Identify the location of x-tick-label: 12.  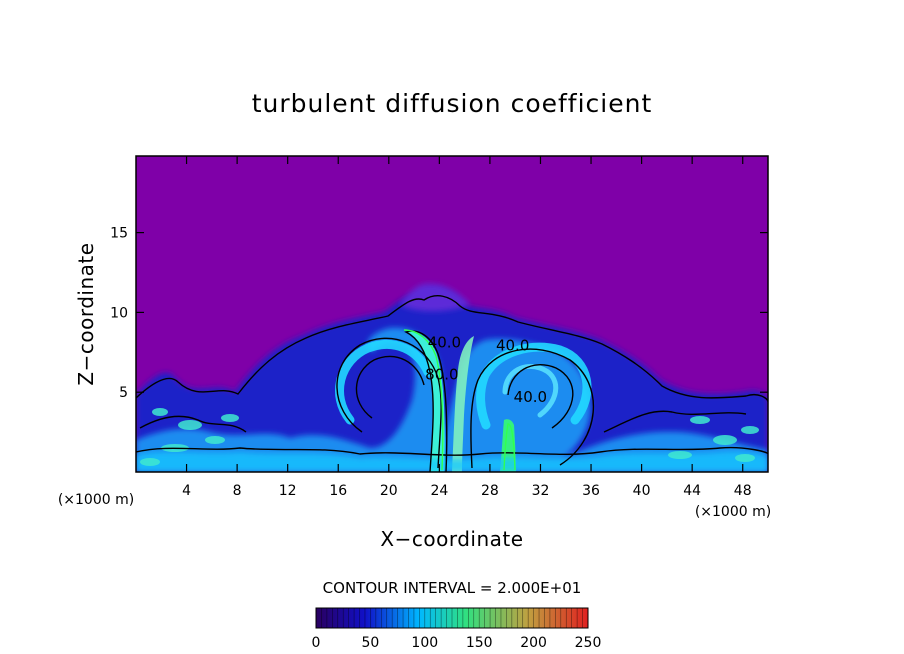
(288, 491).